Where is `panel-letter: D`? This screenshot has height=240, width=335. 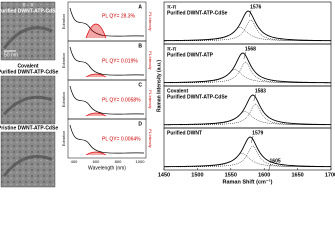
panel-letter: D is located at coordinates (140, 124).